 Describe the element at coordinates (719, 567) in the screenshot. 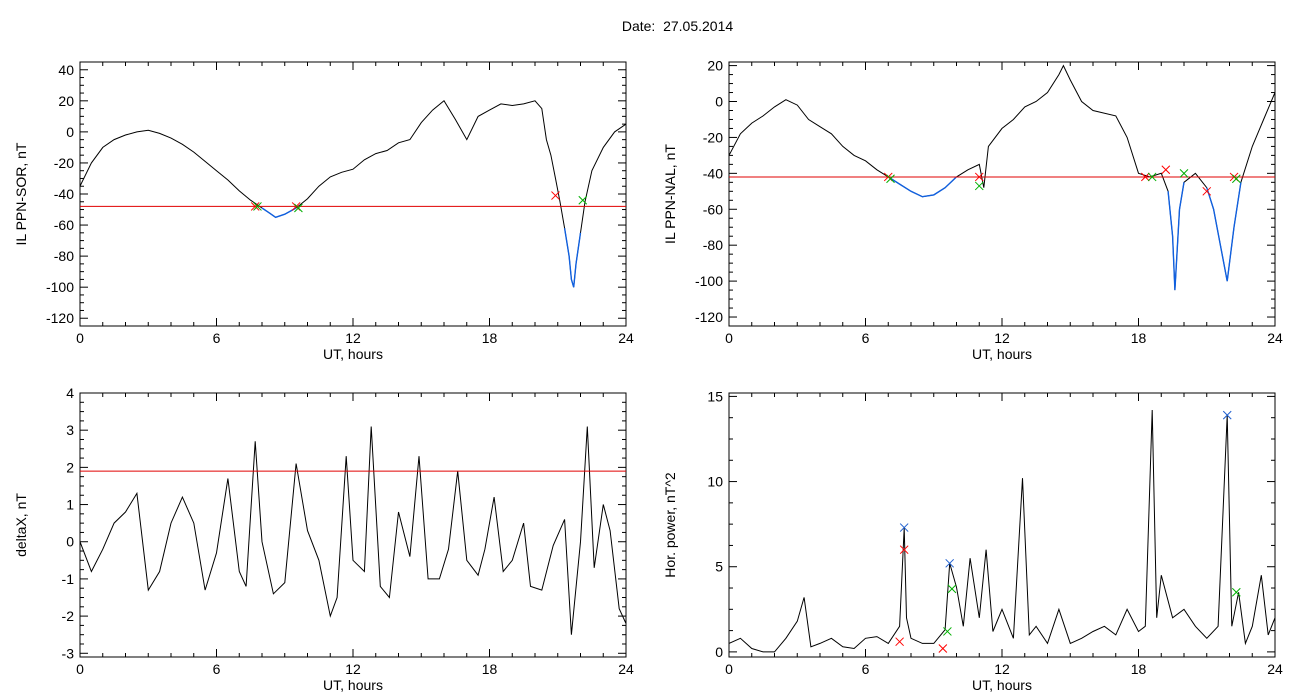

I see `y-tick-label: 5` at that location.